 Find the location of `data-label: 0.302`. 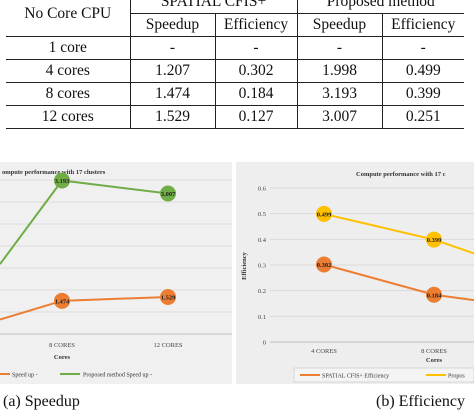

data-label: 0.302 is located at coordinates (324, 265).